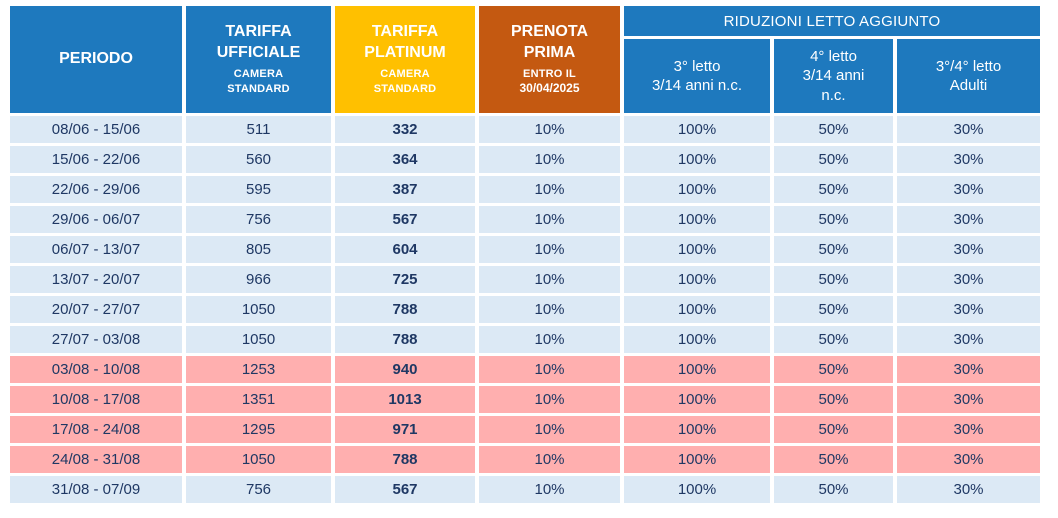 The width and height of the screenshot is (1058, 518). I want to click on column-header-periodo: PERIODO, so click(96, 59).